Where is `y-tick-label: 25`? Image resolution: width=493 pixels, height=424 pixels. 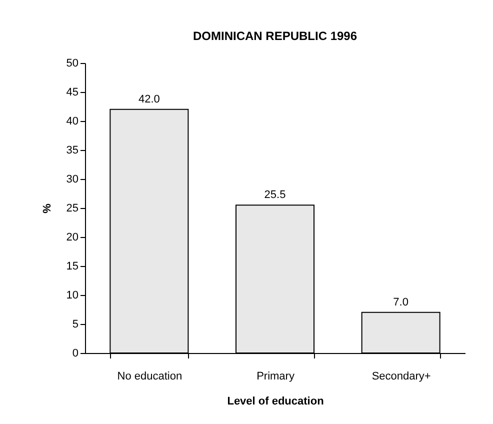 y-tick-label: 25 is located at coordinates (72, 208).